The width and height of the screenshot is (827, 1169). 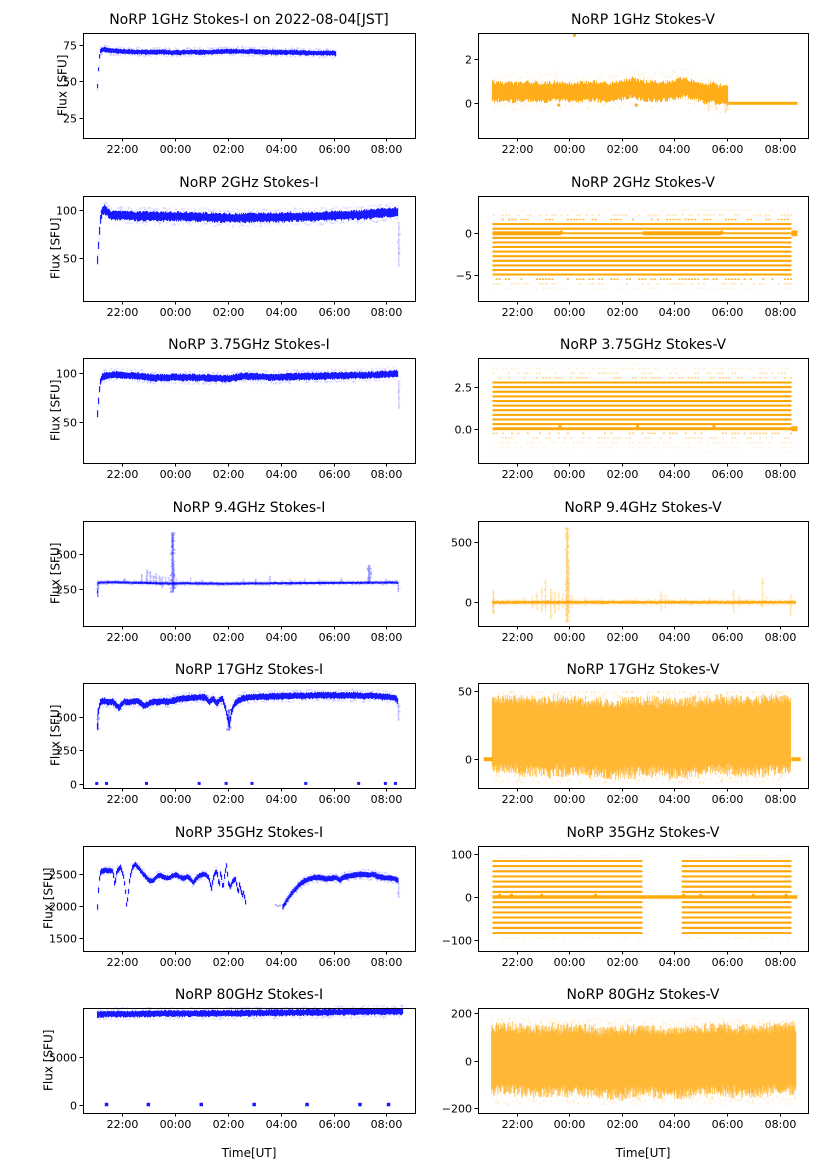 What do you see at coordinates (624, 1068) in the screenshot?
I see `plot-canvas-80ghz-stokes-v` at bounding box center [624, 1068].